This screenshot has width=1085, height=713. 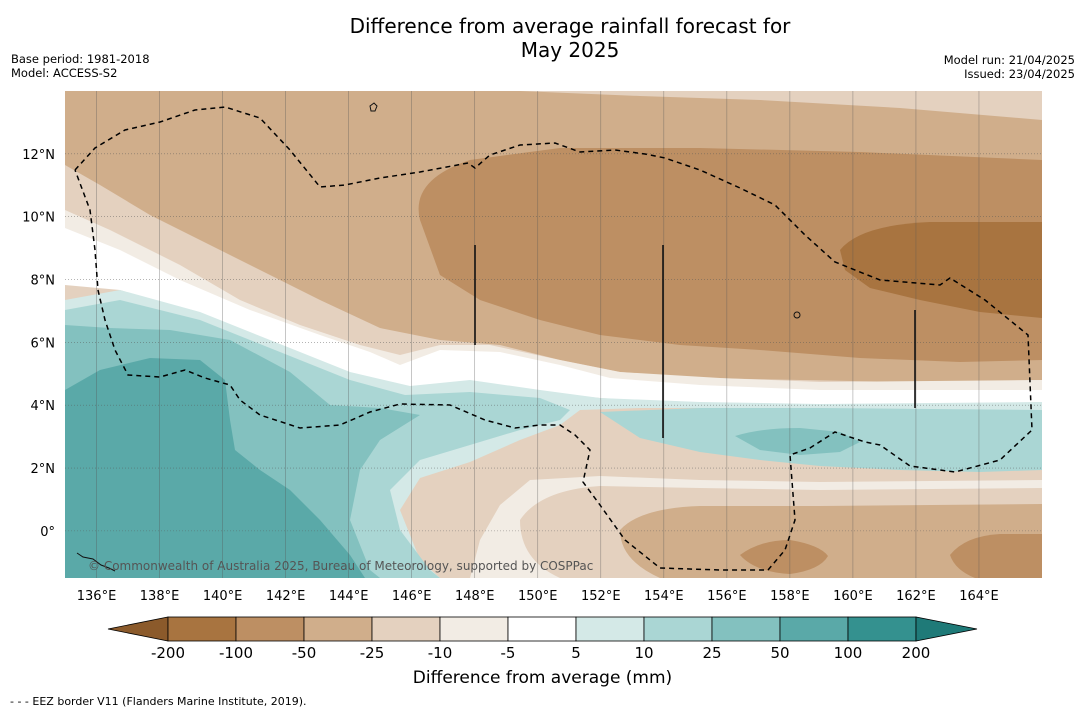 I want to click on lat-tick-label: 0°, so click(x=47, y=532).